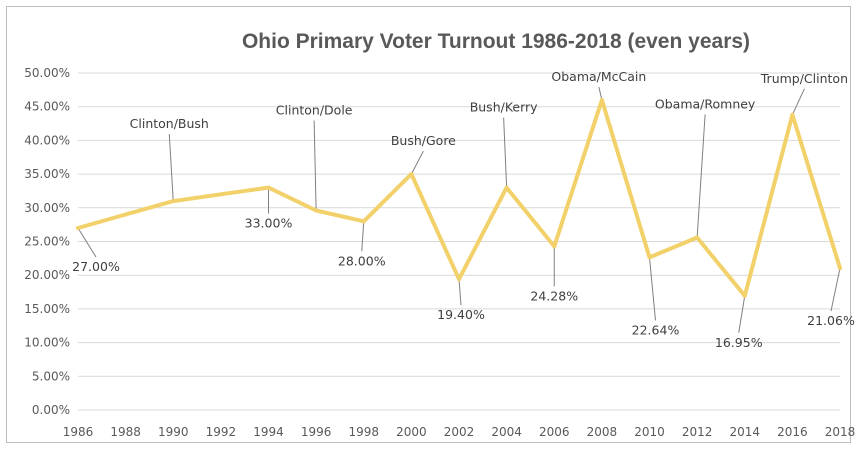  What do you see at coordinates (221, 432) in the screenshot?
I see `x-tick-label: 1992` at bounding box center [221, 432].